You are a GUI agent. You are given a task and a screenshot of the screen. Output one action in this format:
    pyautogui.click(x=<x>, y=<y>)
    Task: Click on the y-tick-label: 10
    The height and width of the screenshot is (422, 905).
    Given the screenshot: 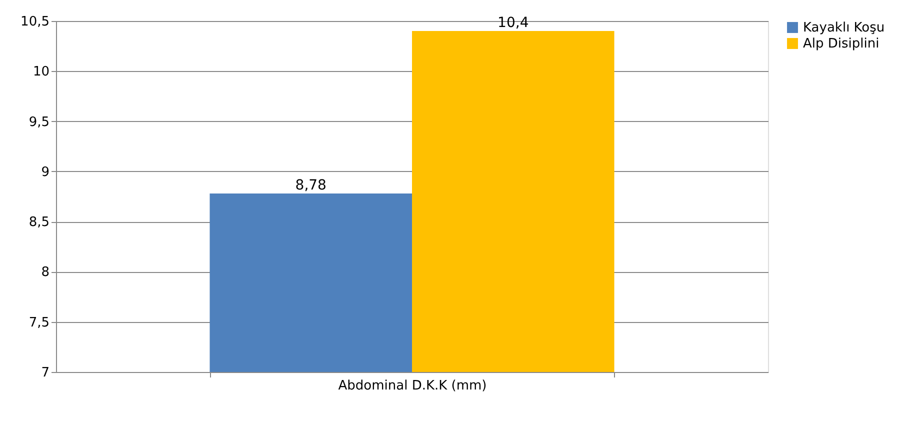 What is the action you would take?
    pyautogui.click(x=41, y=72)
    